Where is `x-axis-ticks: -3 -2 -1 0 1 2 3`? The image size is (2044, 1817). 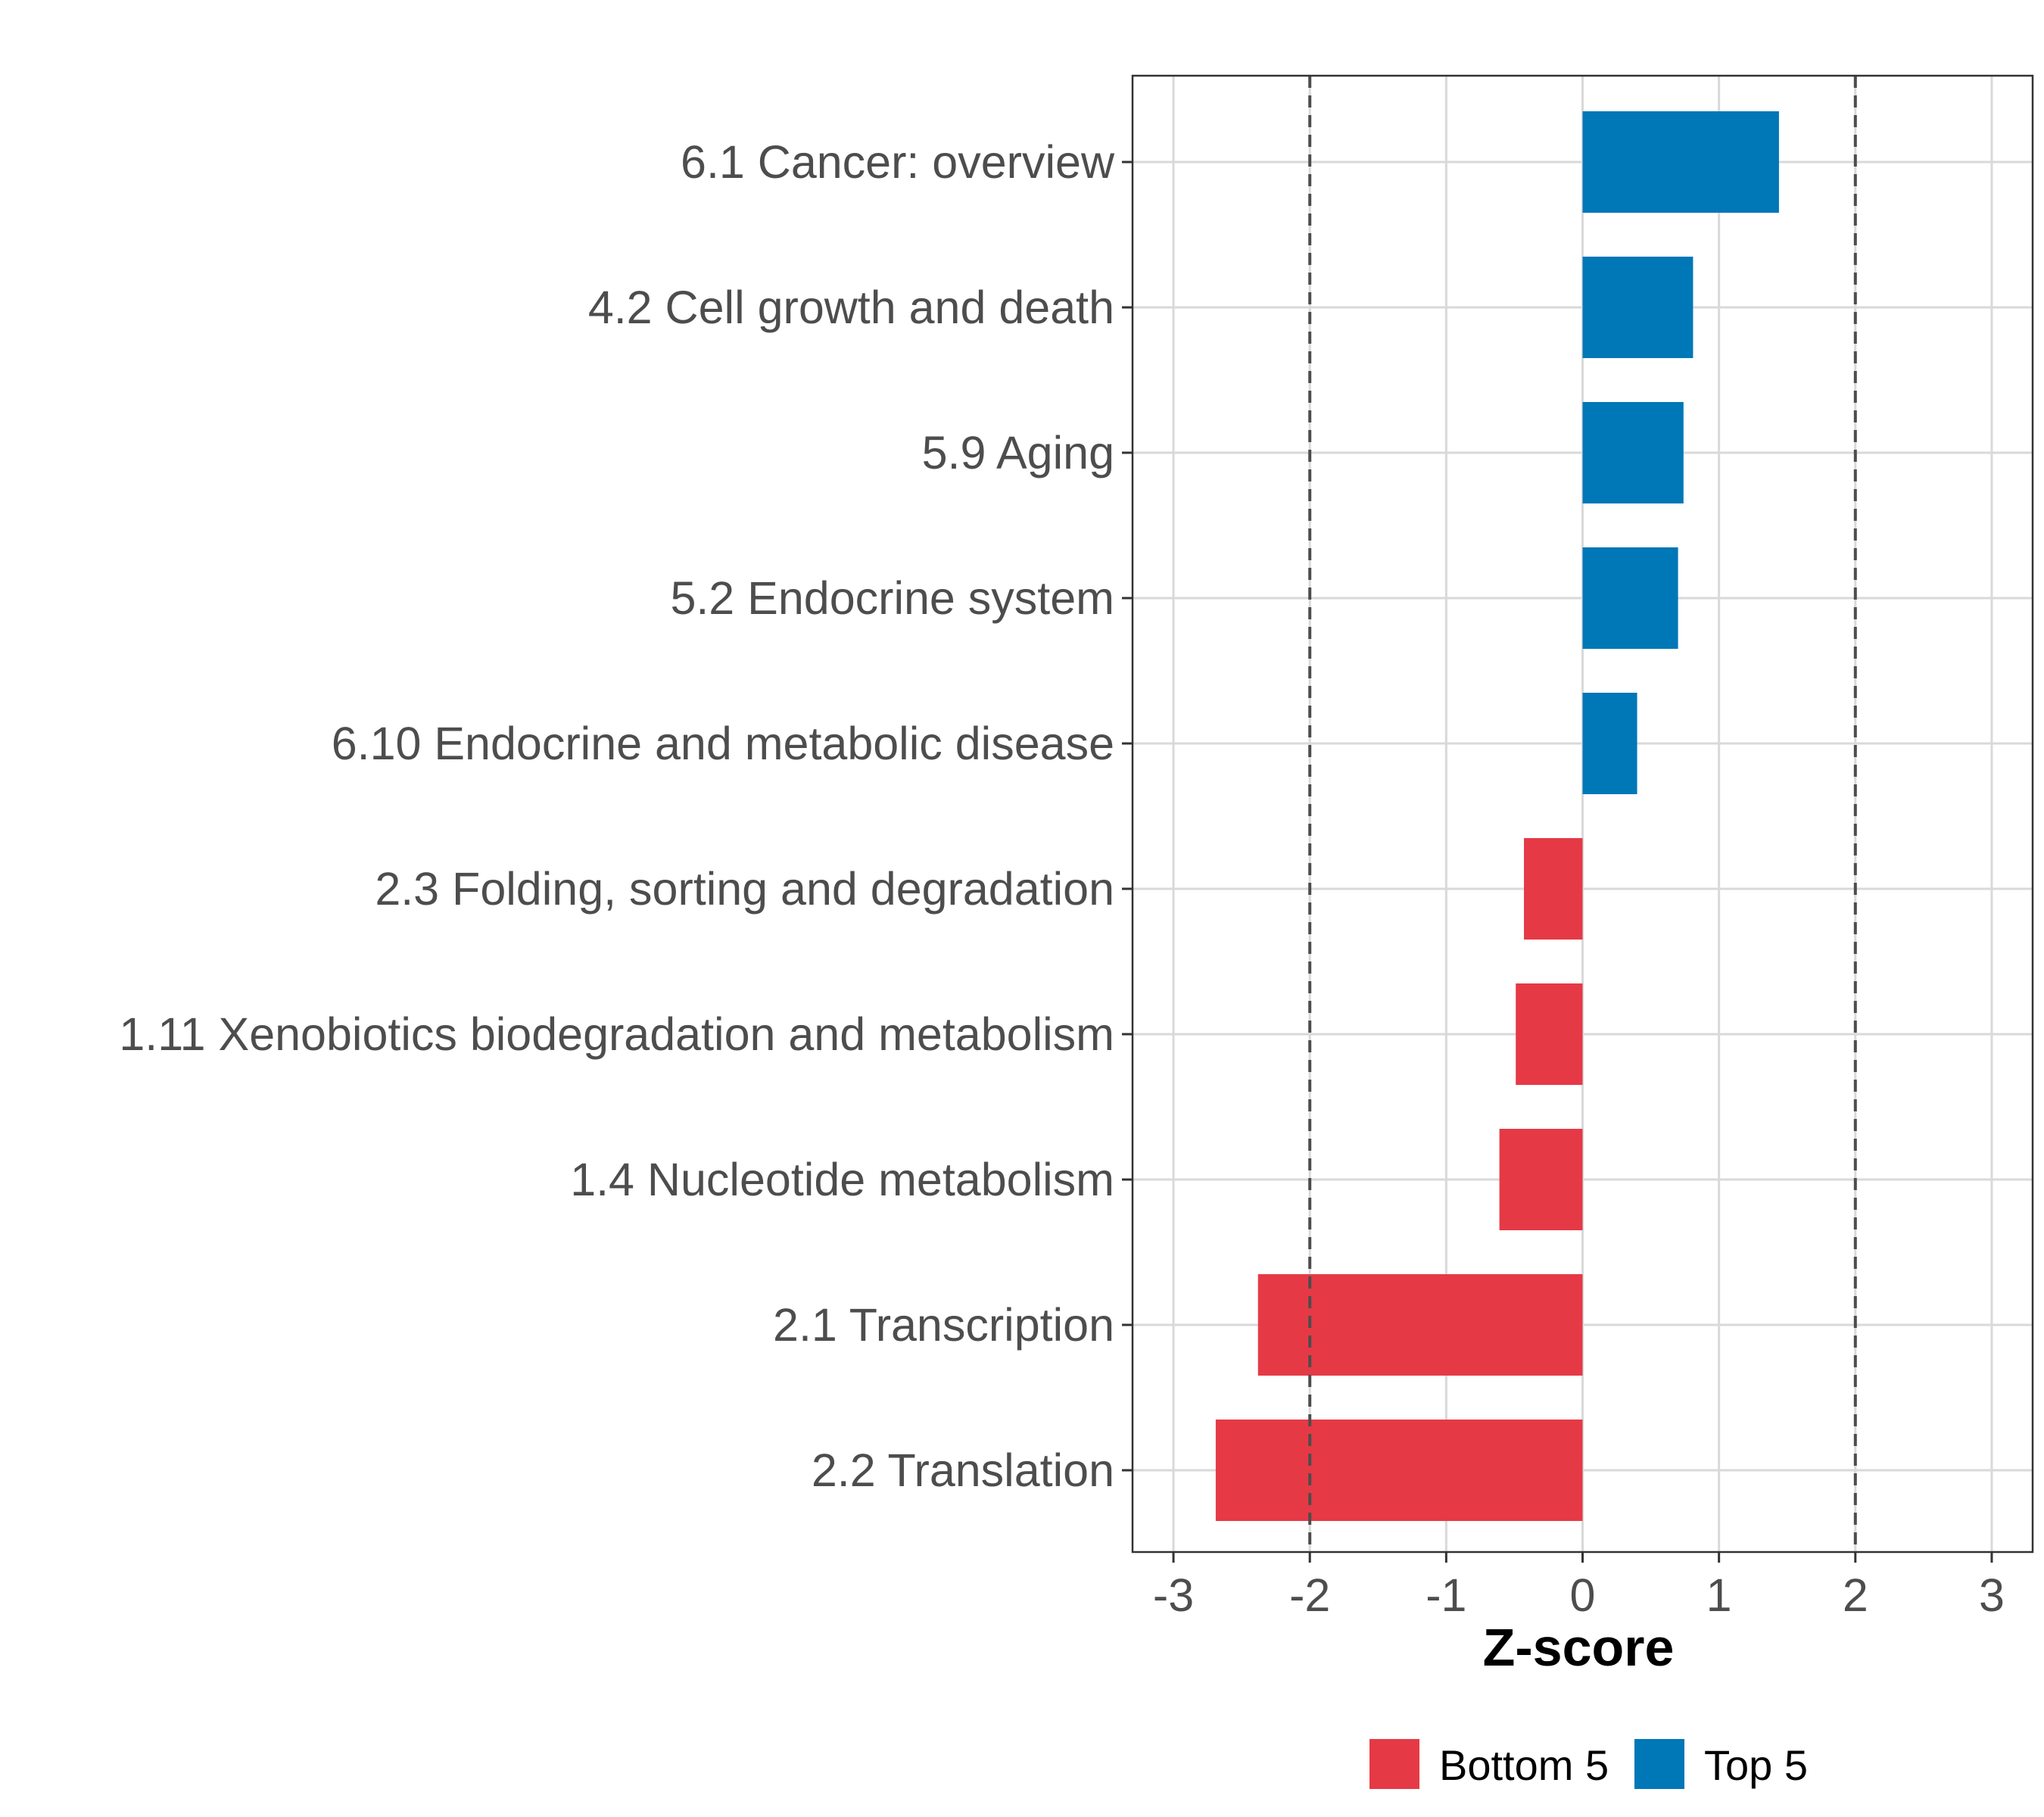
x-axis-ticks: -3 -2 -1 0 1 2 3 is located at coordinates (1579, 1586).